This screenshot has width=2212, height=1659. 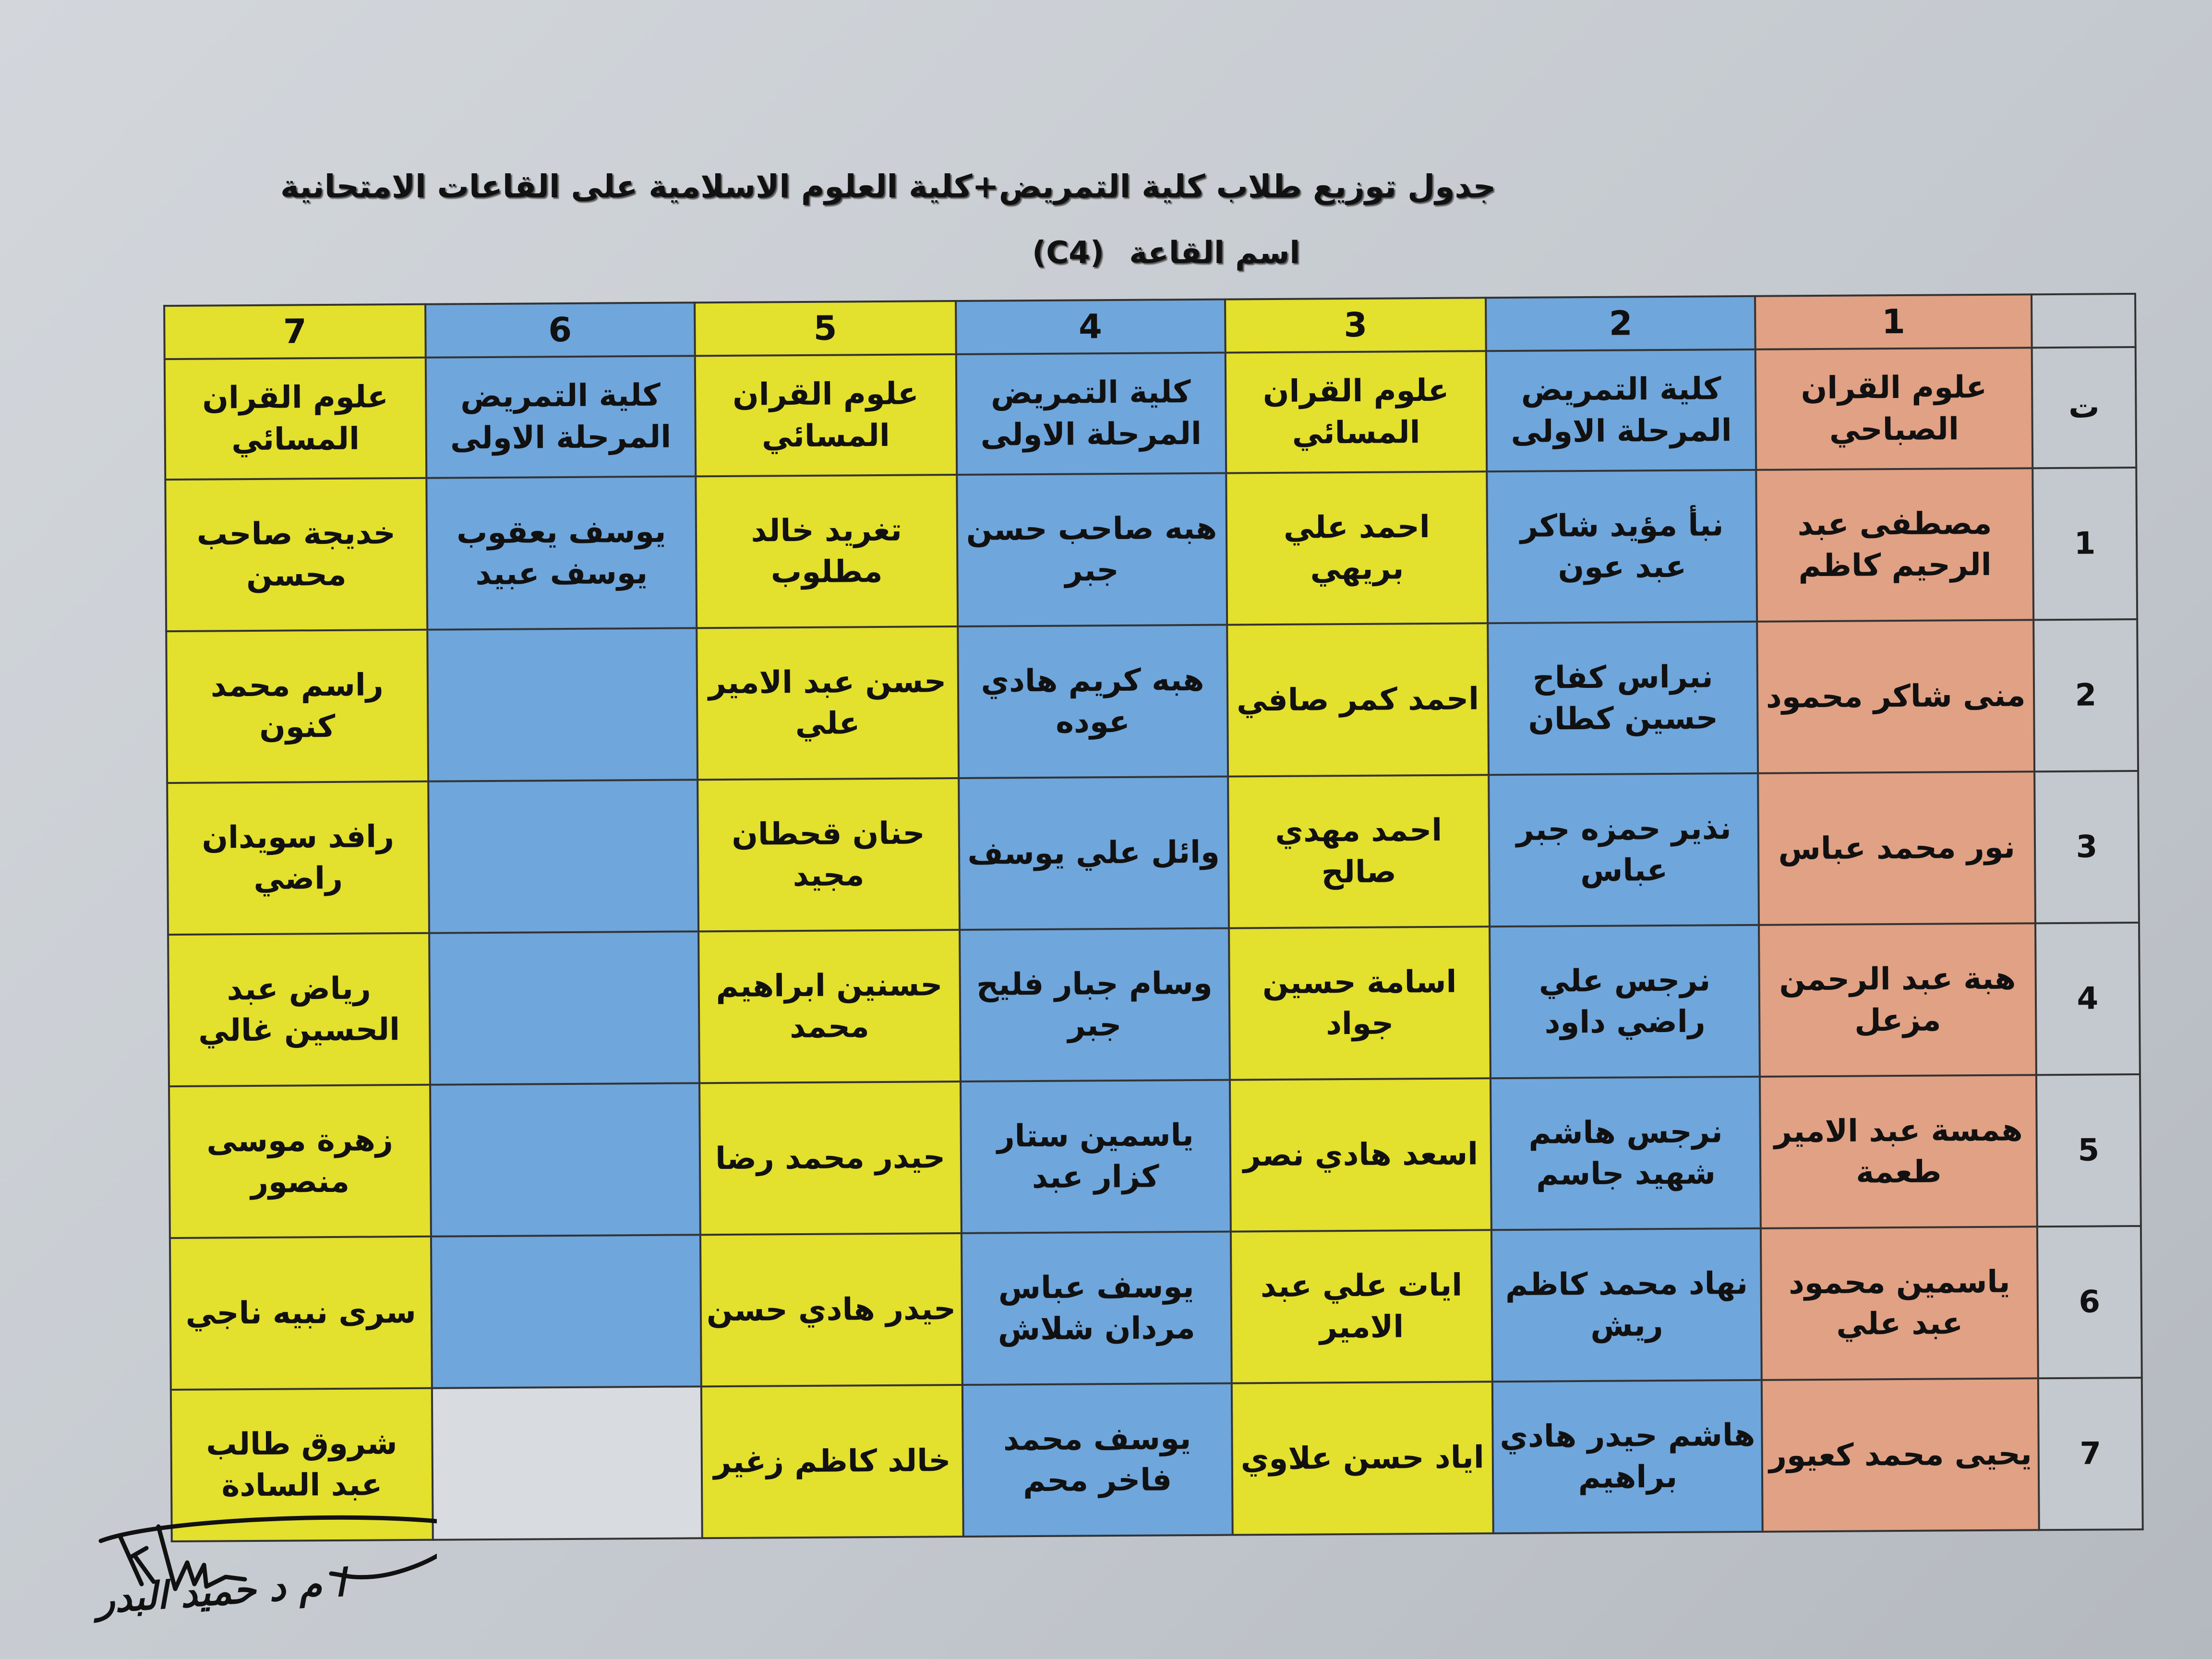 What do you see at coordinates (1091, 550) in the screenshot?
I see `student-name-cell: هبه صاحب حسن جبر` at bounding box center [1091, 550].